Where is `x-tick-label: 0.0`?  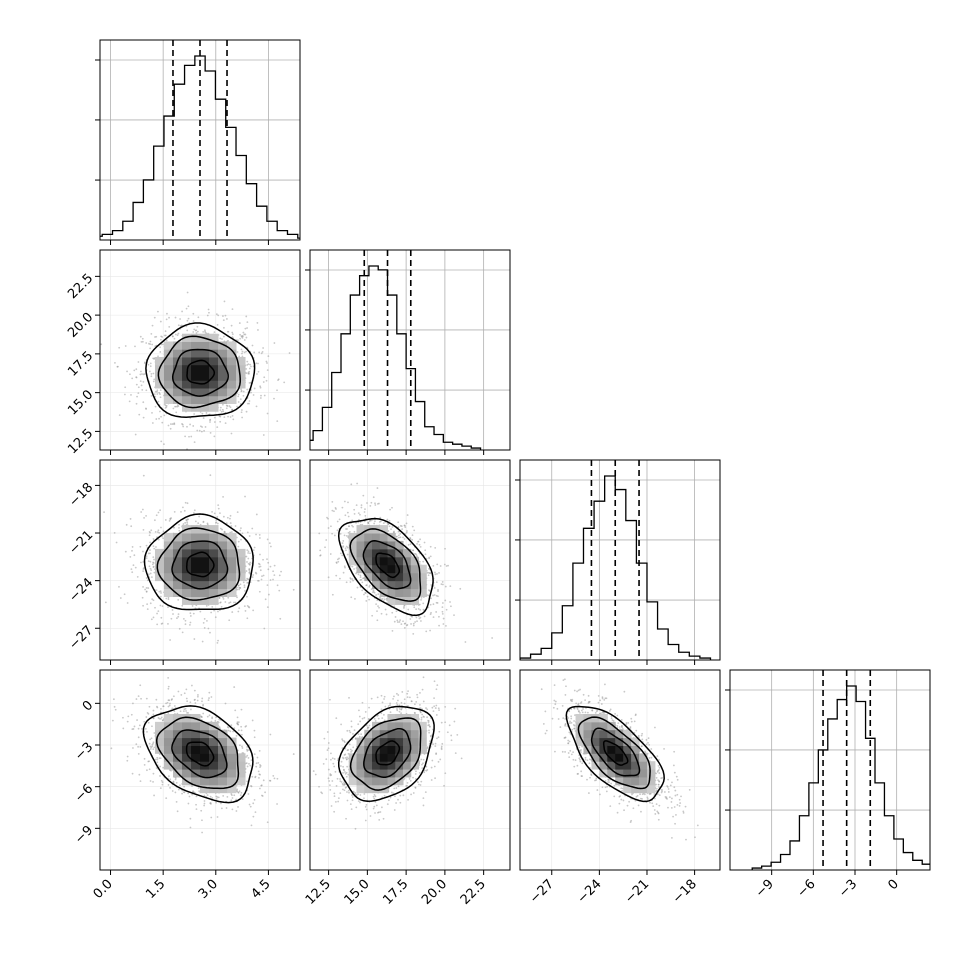 x-tick-label: 0.0 is located at coordinates (103, 889).